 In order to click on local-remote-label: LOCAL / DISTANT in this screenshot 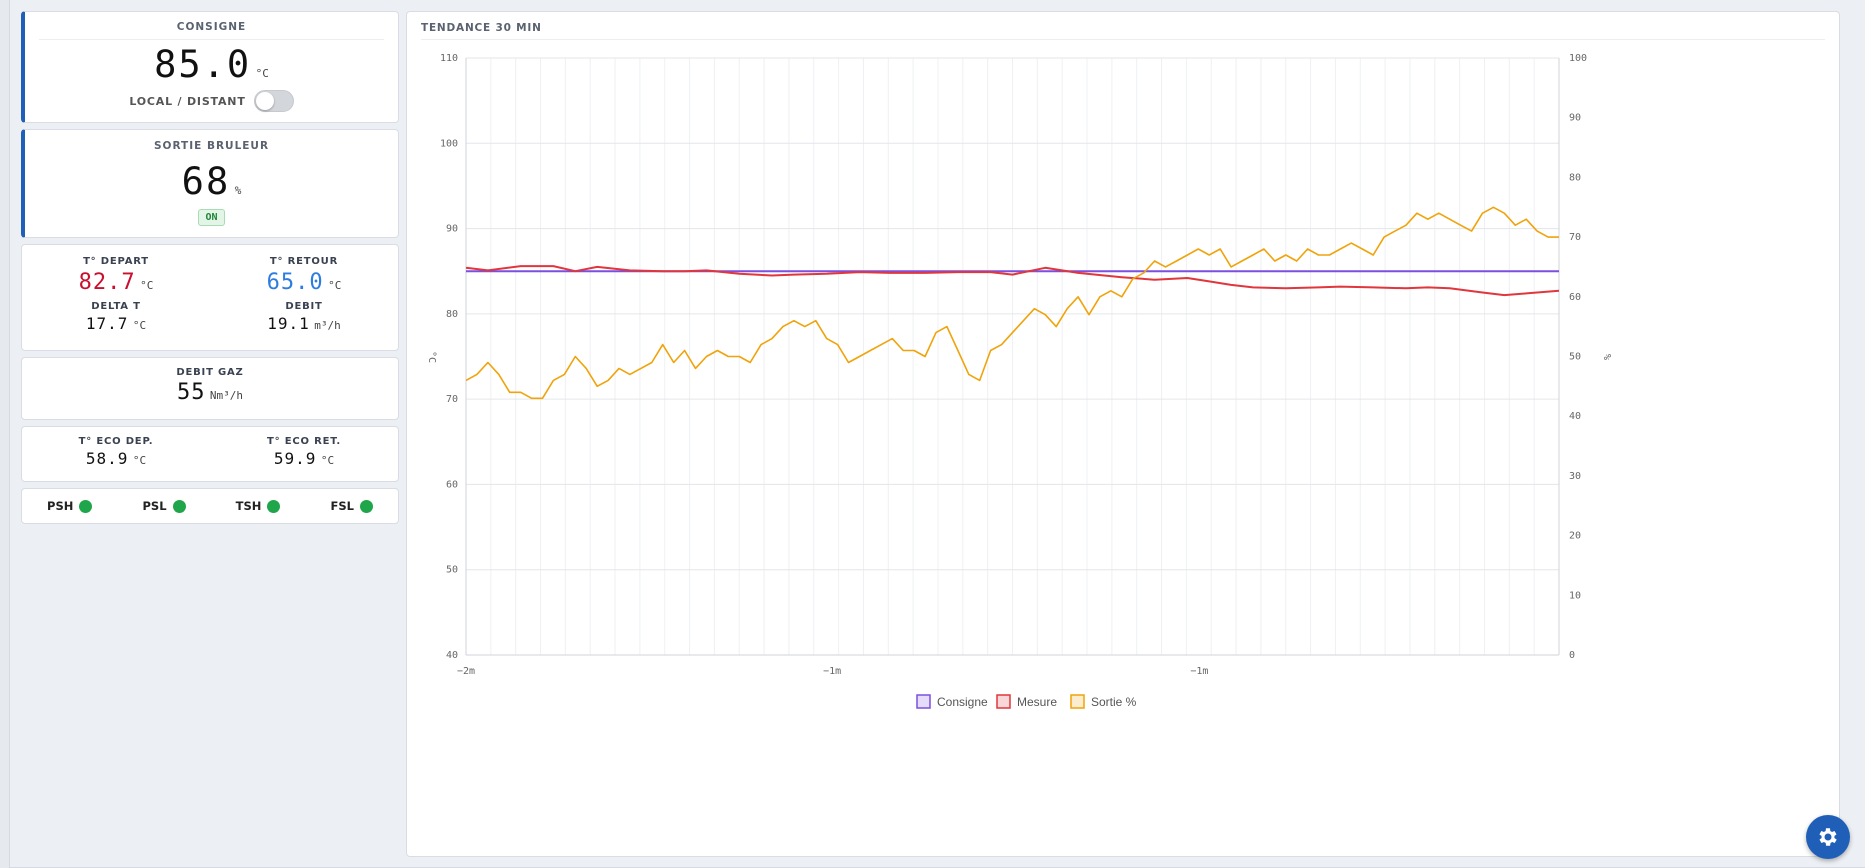, I will do `click(187, 101)`.